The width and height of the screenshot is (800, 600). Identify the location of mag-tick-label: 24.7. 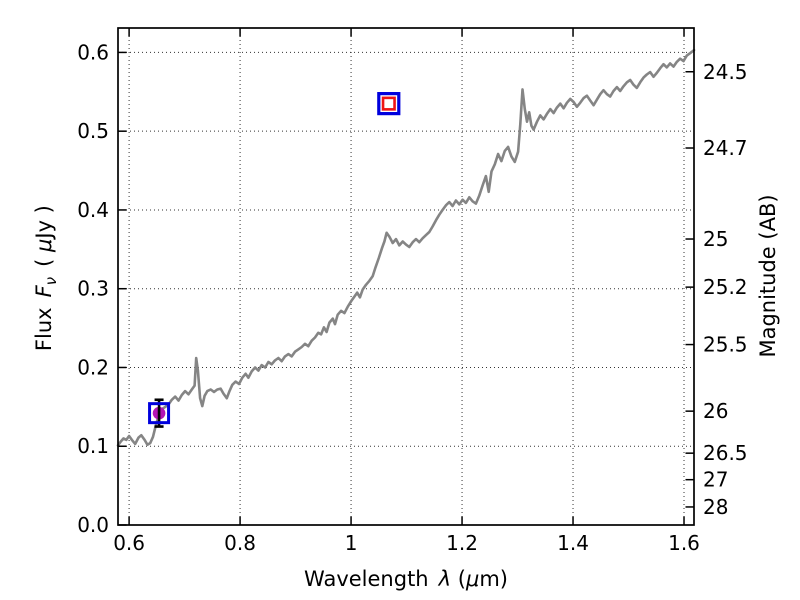
(725, 148).